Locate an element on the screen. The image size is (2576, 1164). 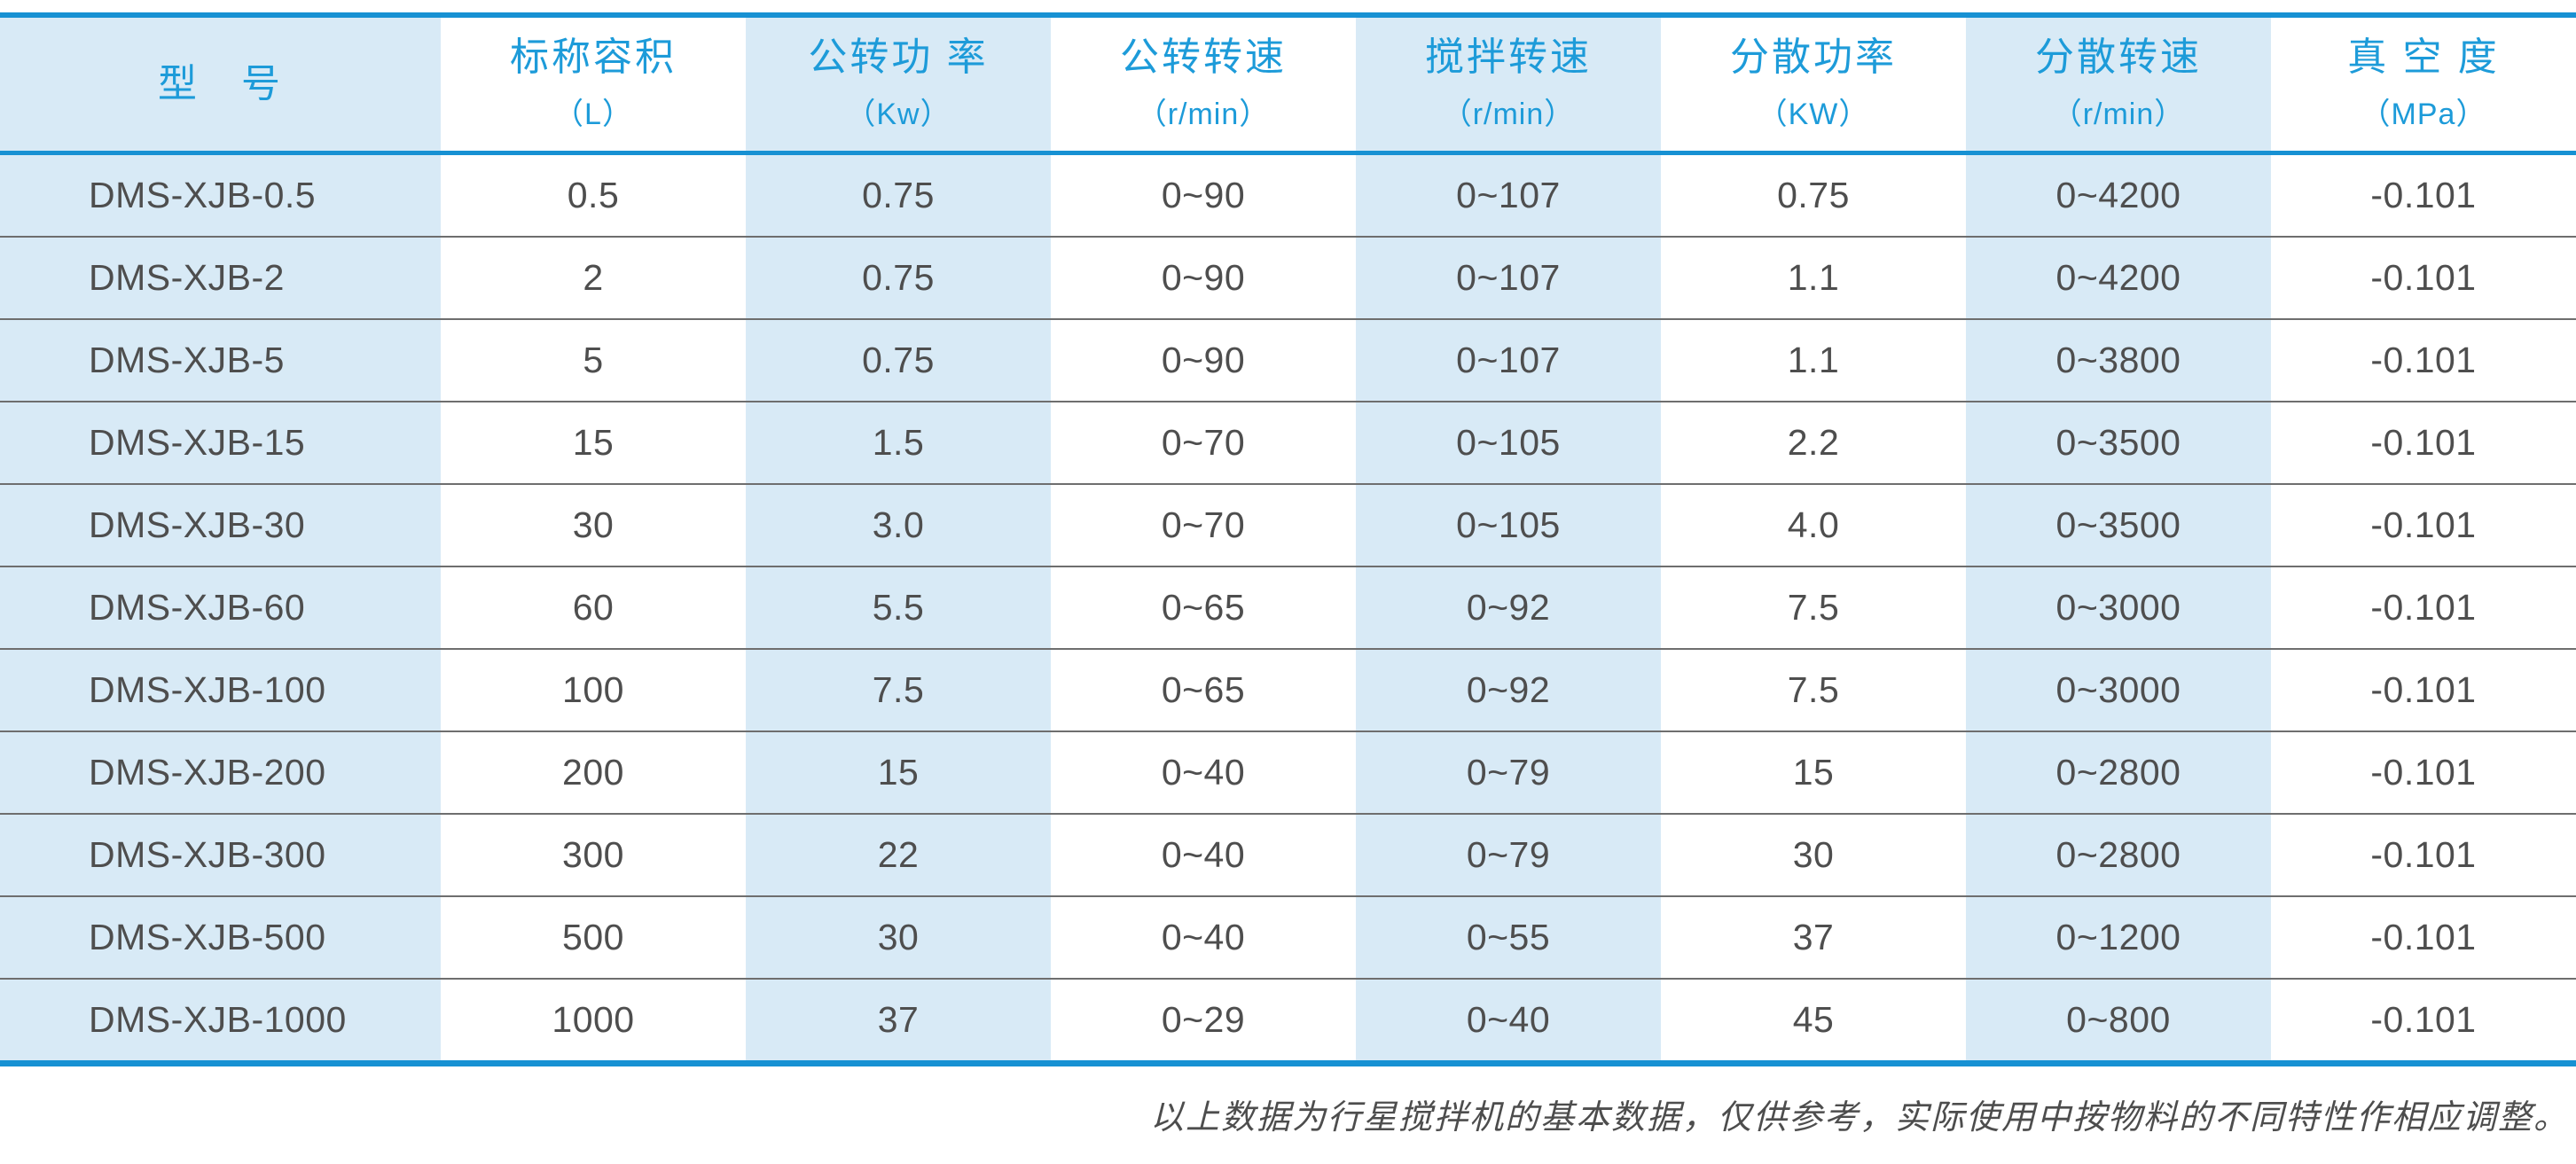
column-label: 型 号 is located at coordinates (220, 83).